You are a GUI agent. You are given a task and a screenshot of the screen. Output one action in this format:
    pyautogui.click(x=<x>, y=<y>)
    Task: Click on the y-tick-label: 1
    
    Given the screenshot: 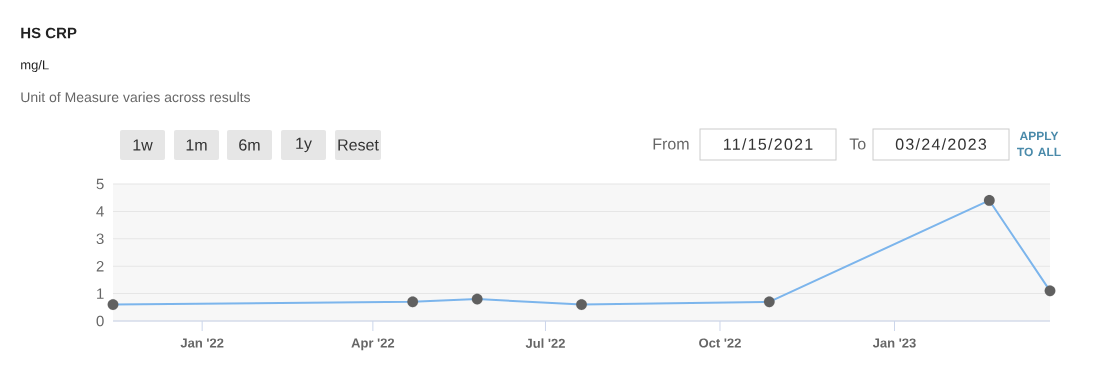 What is the action you would take?
    pyautogui.click(x=100, y=293)
    